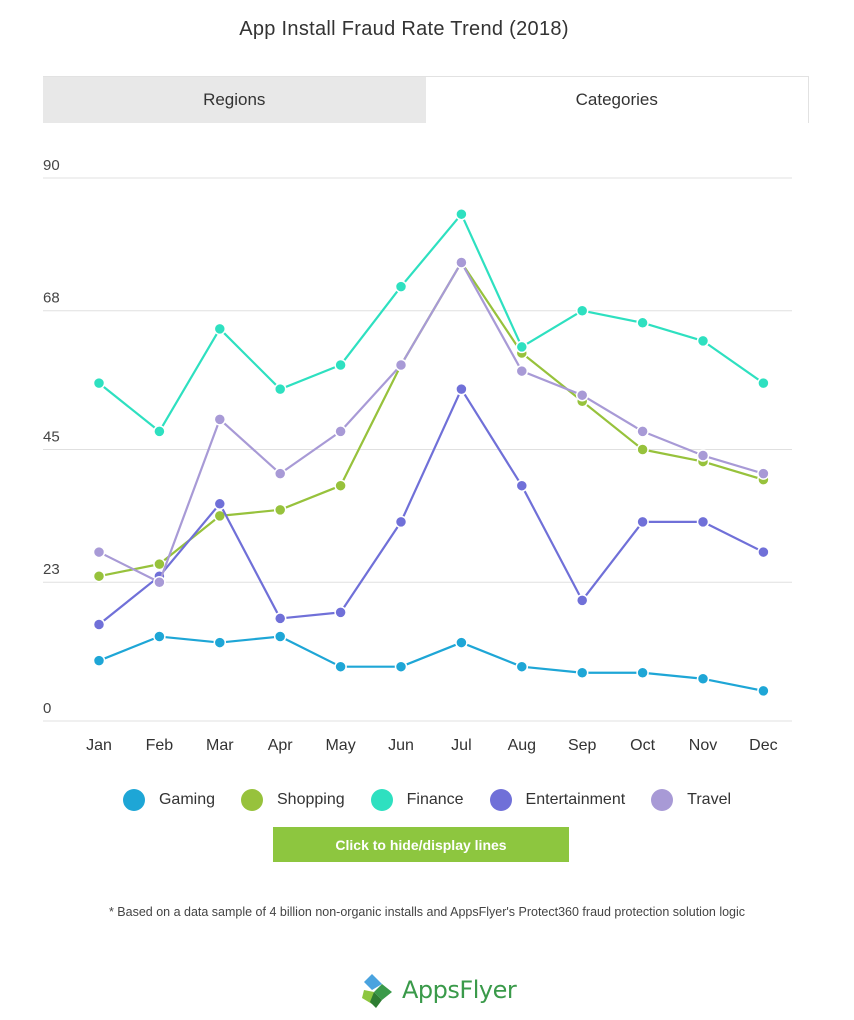 This screenshot has width=854, height=1020. I want to click on x-tick-label: Nov, so click(703, 745).